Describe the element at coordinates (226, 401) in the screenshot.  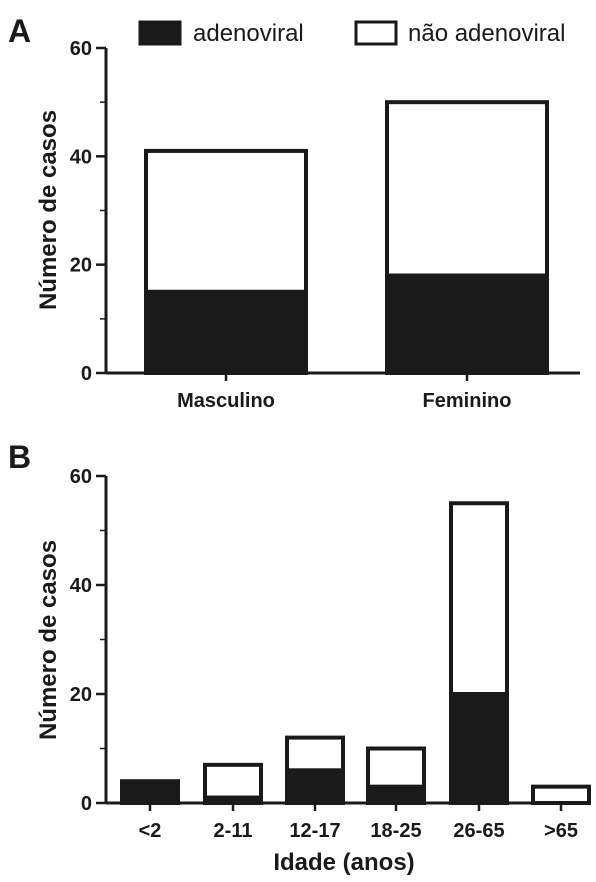
I see `x-category-label: Masculino` at that location.